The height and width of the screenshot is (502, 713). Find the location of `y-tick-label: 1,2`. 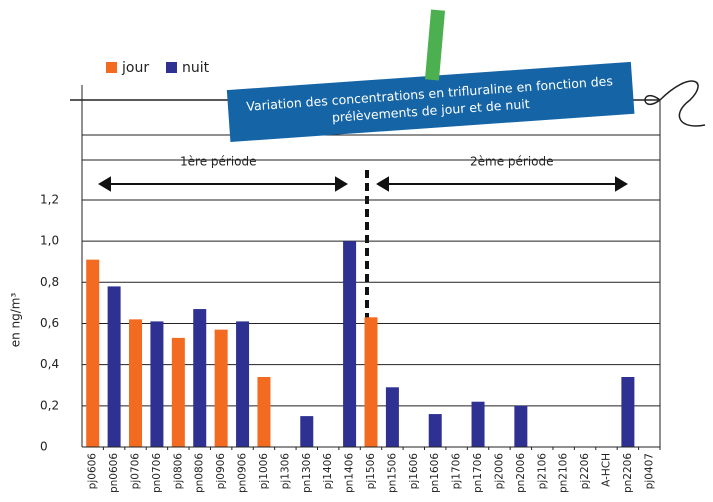

y-tick-label: 1,2 is located at coordinates (49, 199).